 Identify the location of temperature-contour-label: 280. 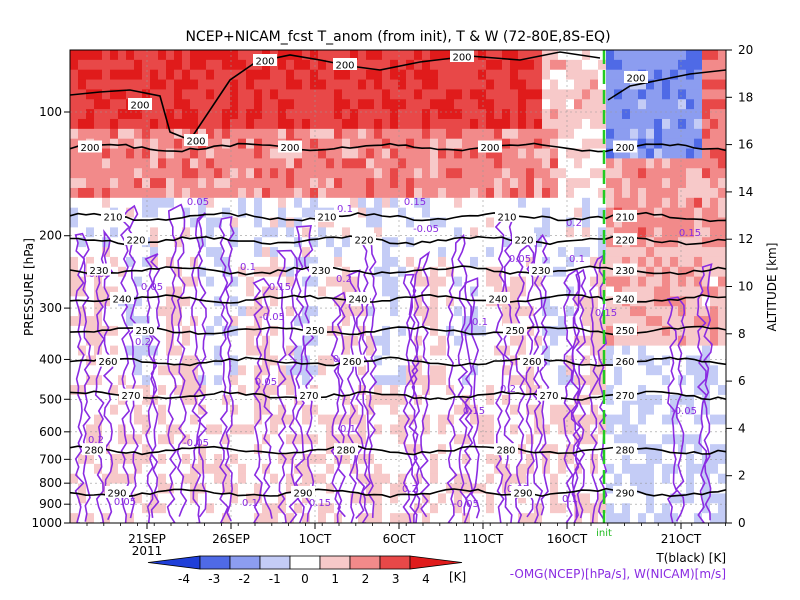
(505, 451).